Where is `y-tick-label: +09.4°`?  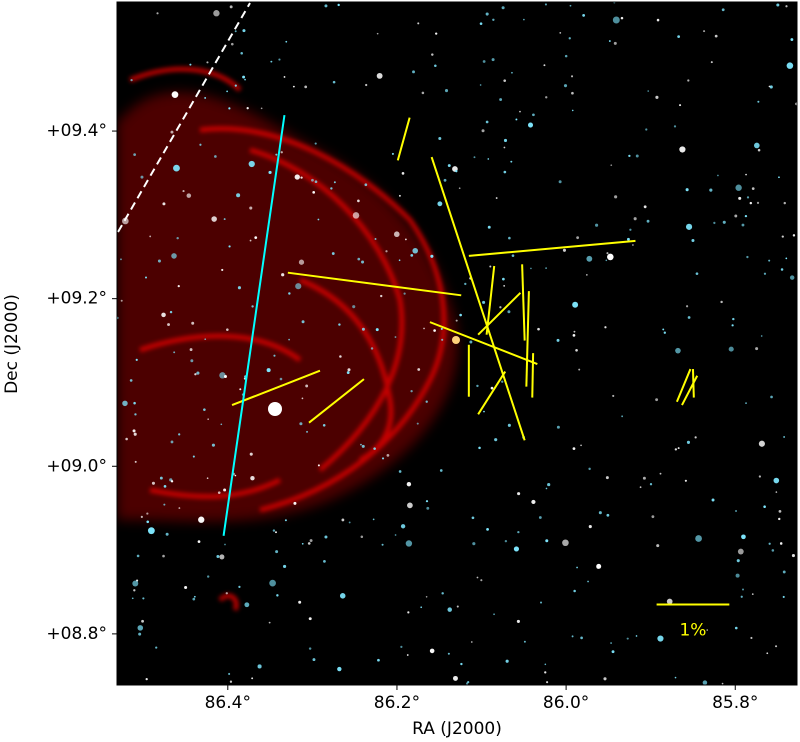
y-tick-label: +09.4° is located at coordinates (76, 131).